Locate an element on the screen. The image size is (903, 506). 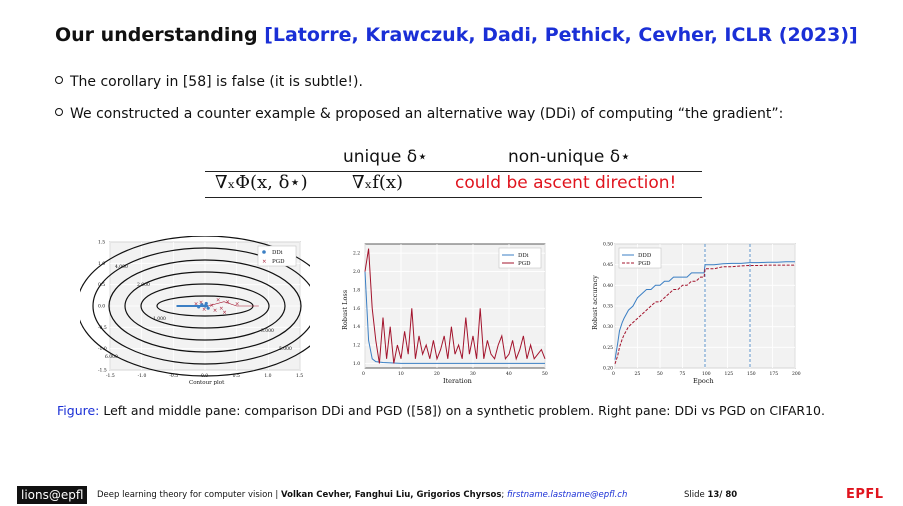
contour-label: 5.000 is located at coordinates (285, 349).